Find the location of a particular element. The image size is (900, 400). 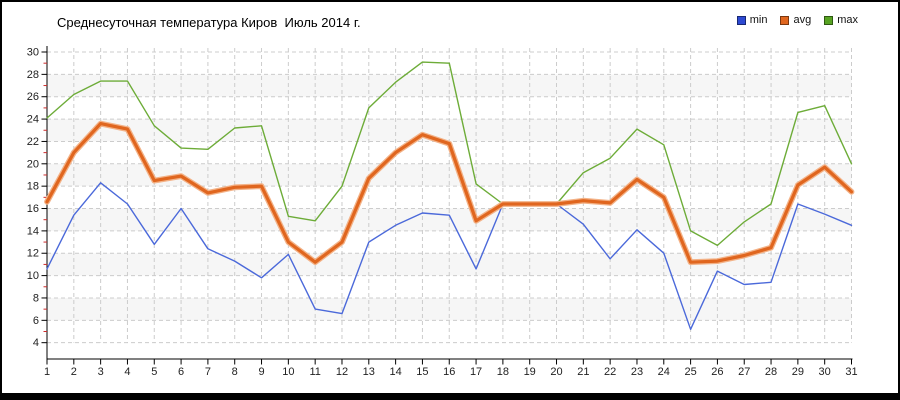

x-tick-label: 13 is located at coordinates (369, 372).